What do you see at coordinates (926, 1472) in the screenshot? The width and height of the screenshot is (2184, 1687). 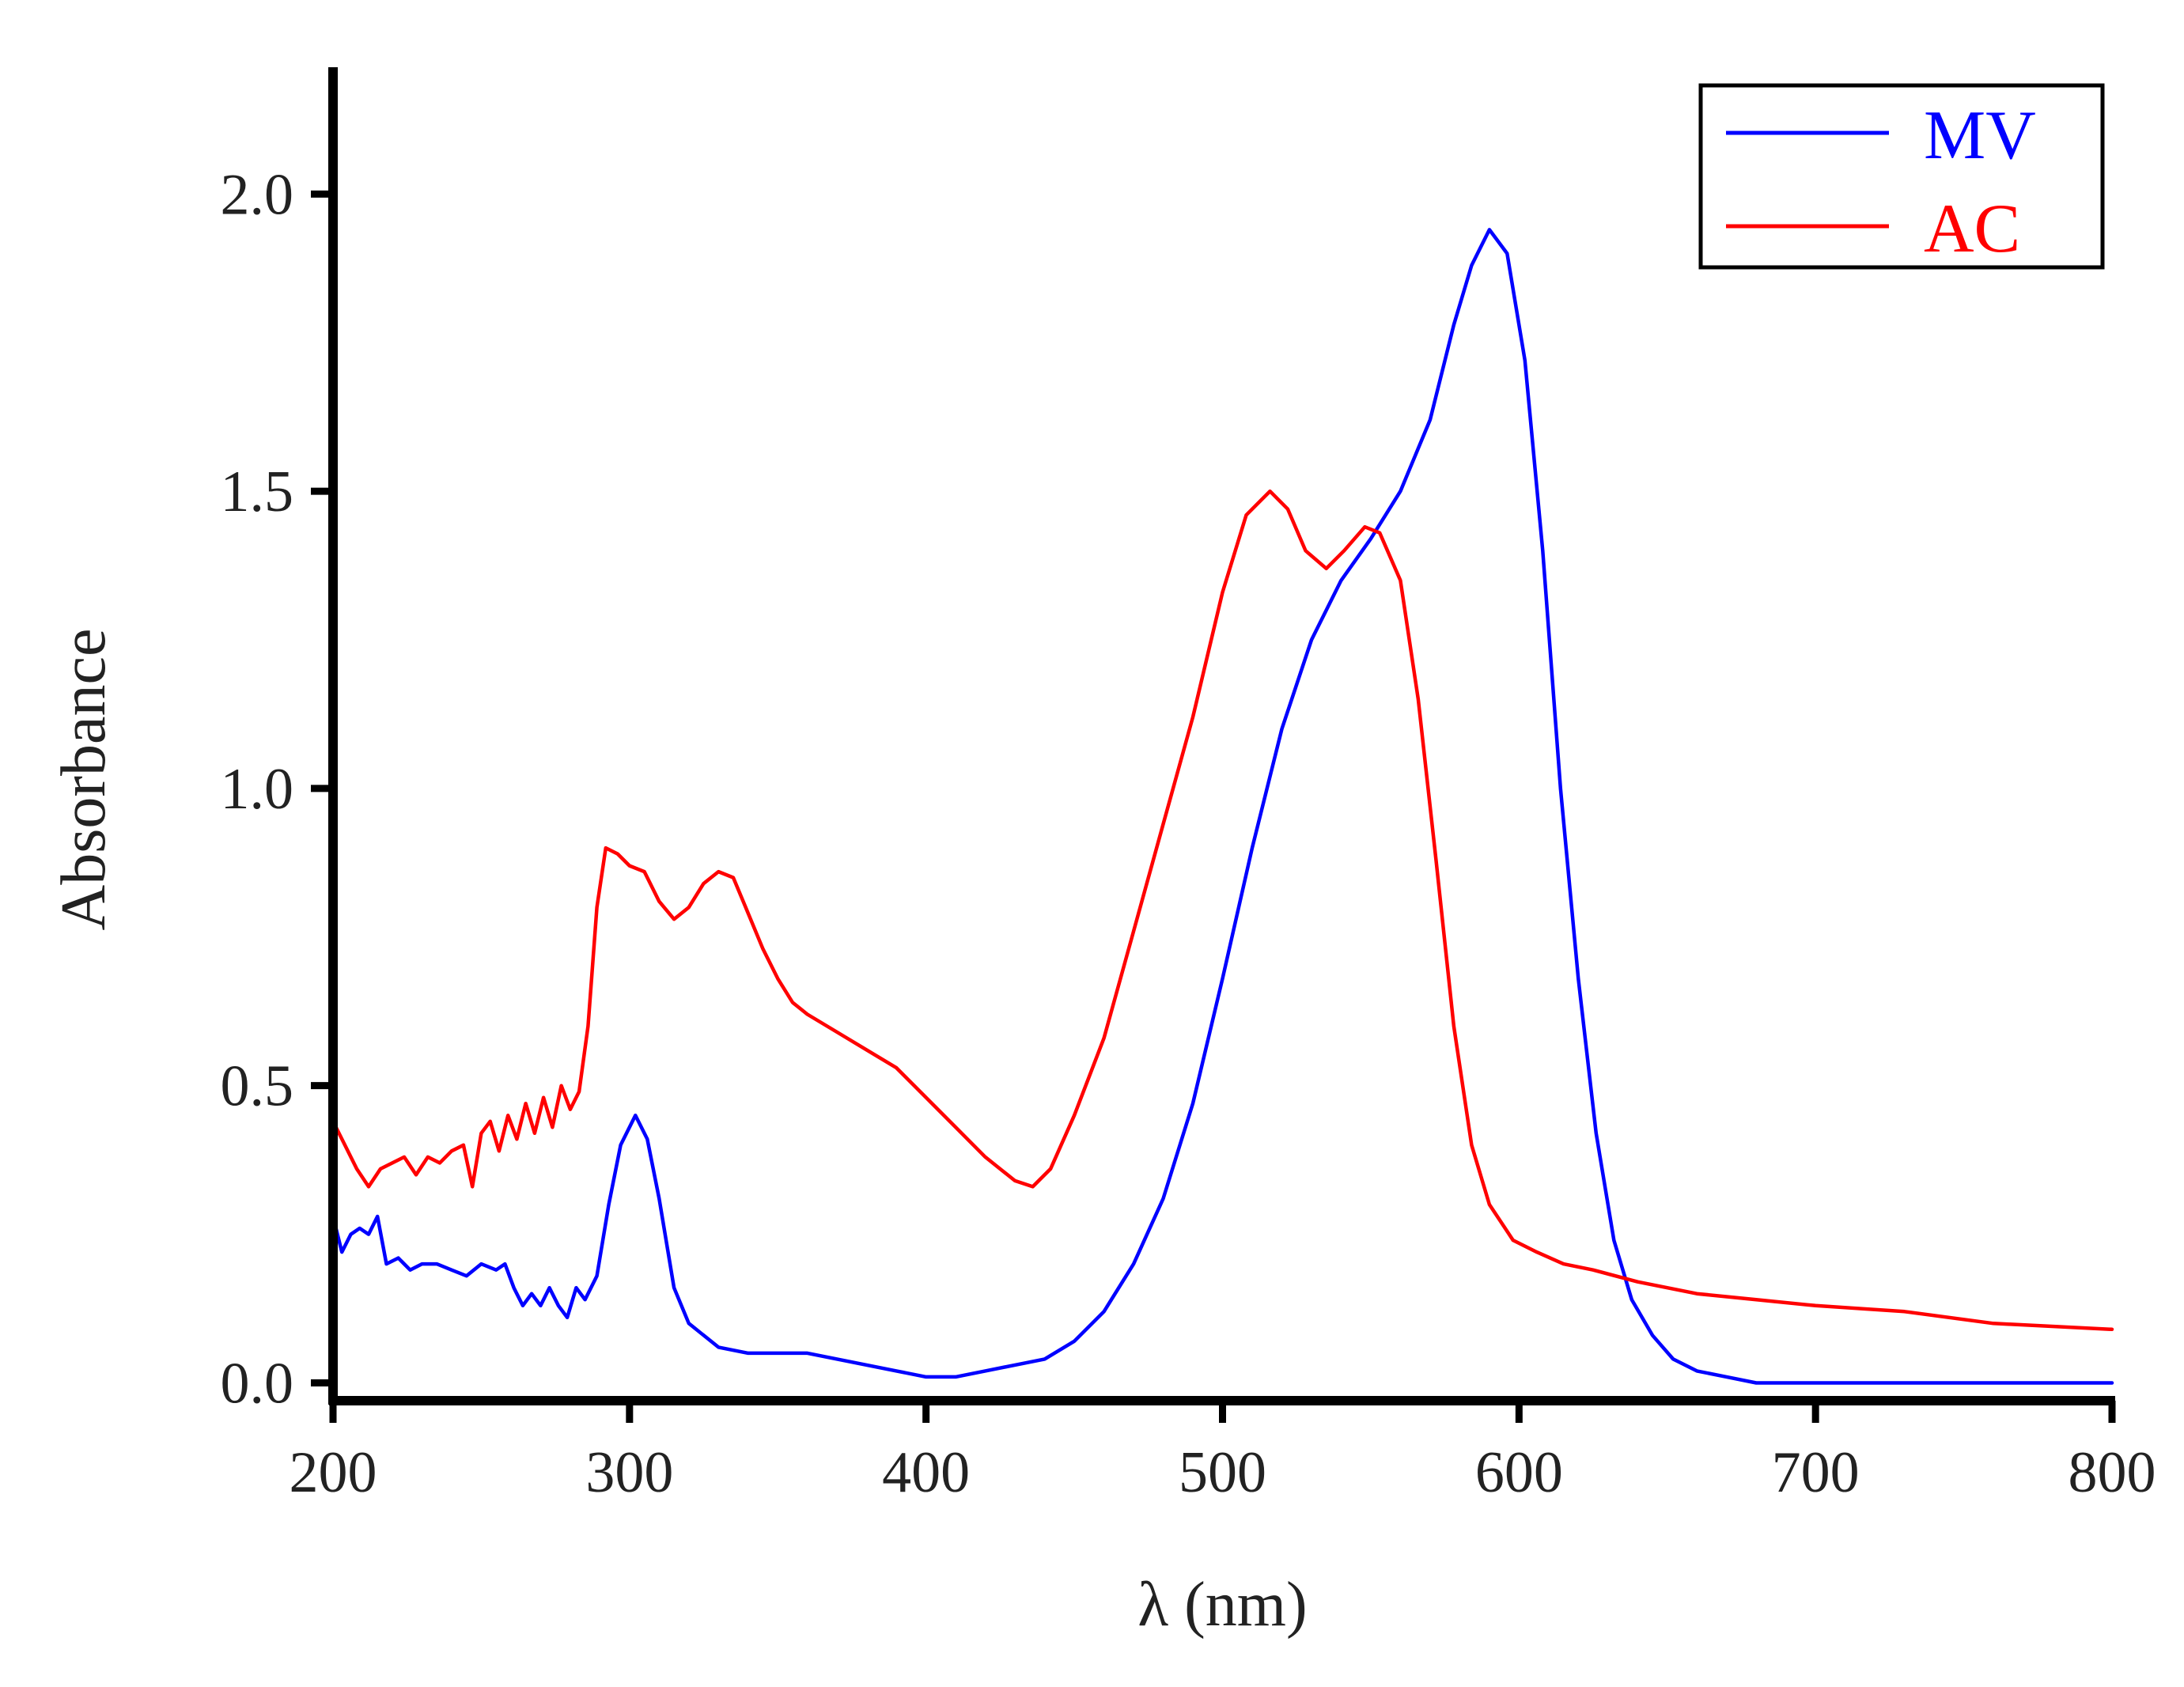 I see `x-tick-label: 400` at bounding box center [926, 1472].